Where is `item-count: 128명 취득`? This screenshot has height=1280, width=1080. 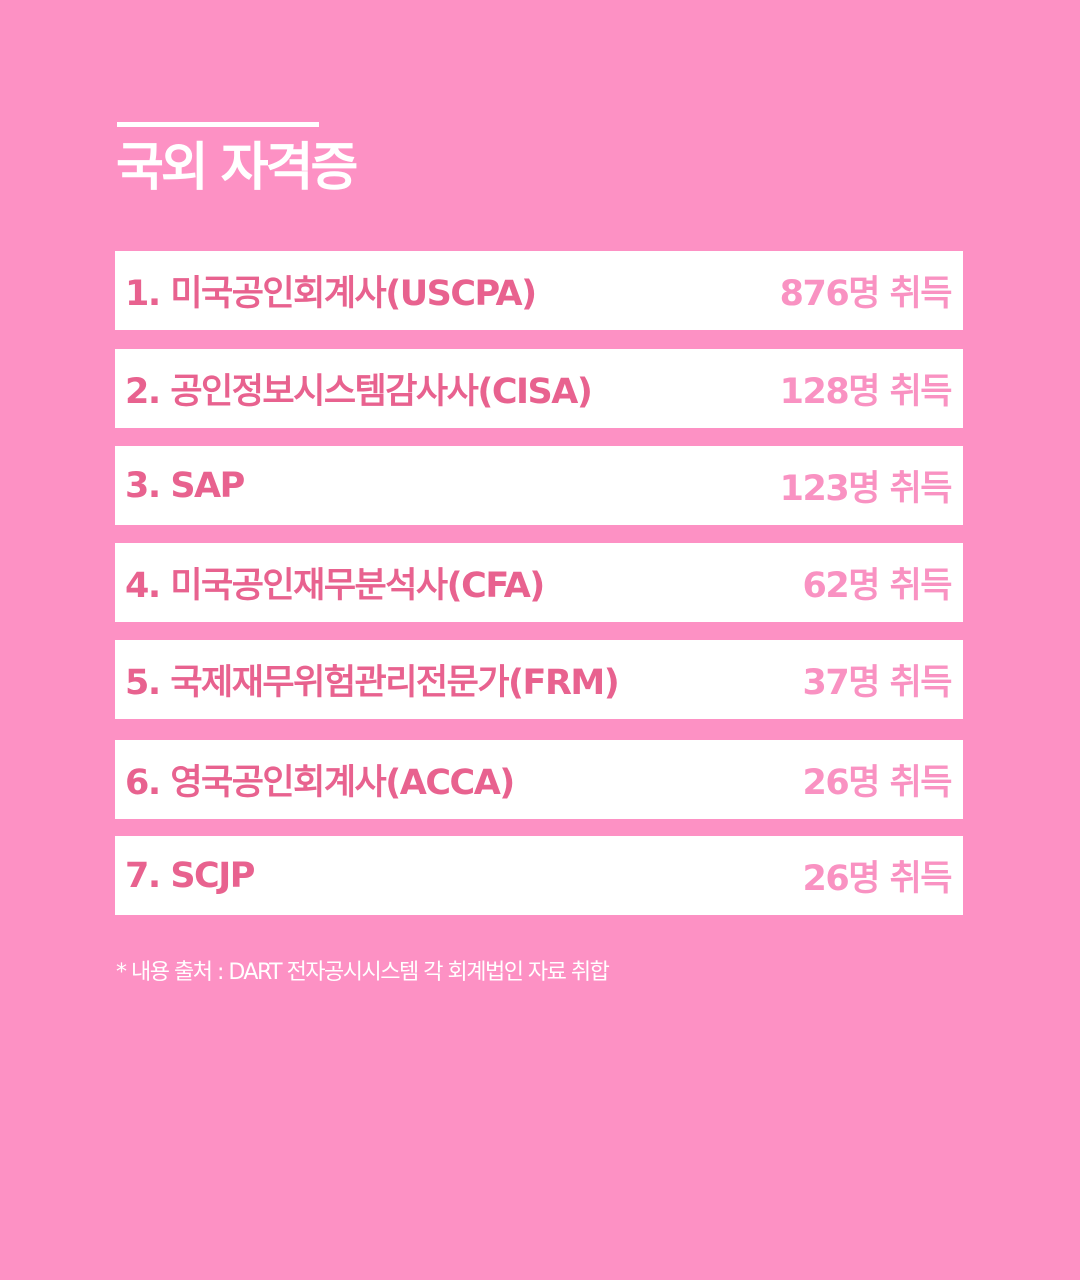 item-count: 128명 취득 is located at coordinates (866, 392).